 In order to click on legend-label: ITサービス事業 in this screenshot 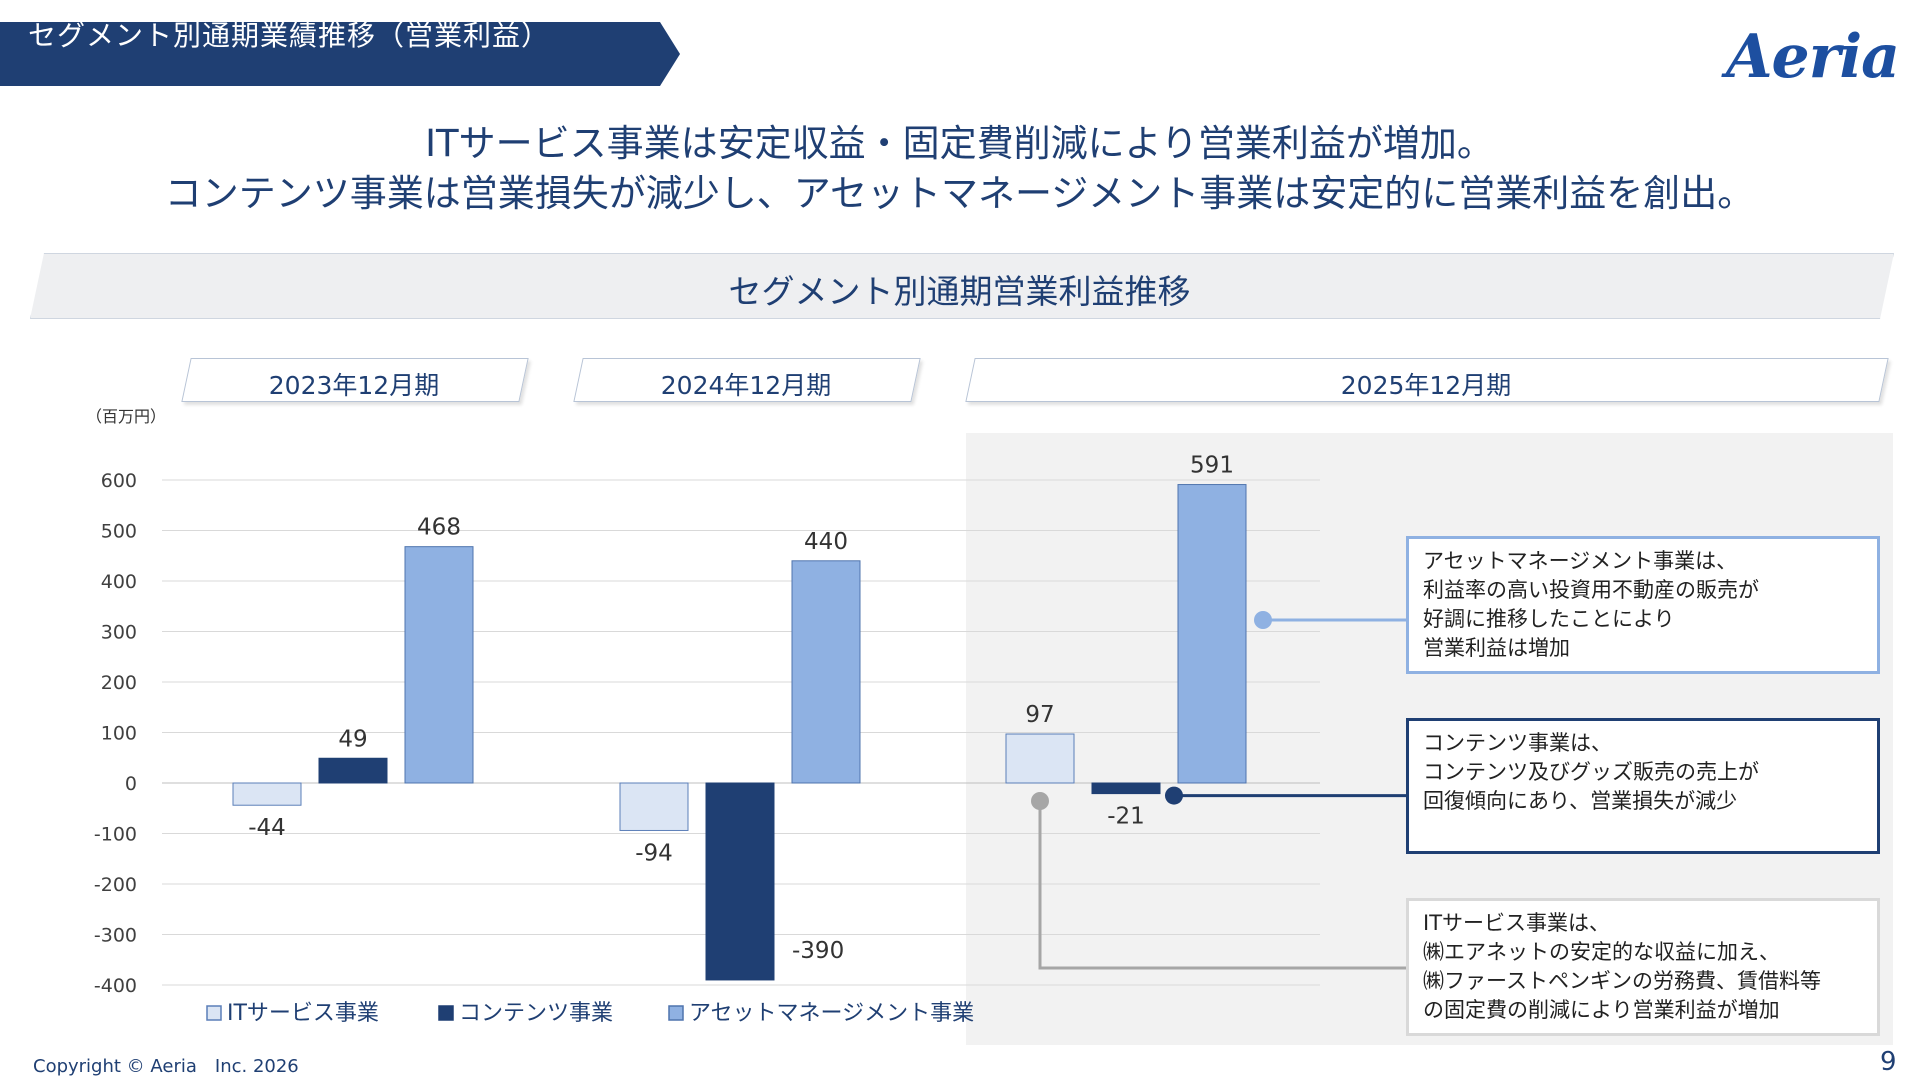, I will do `click(303, 1013)`.